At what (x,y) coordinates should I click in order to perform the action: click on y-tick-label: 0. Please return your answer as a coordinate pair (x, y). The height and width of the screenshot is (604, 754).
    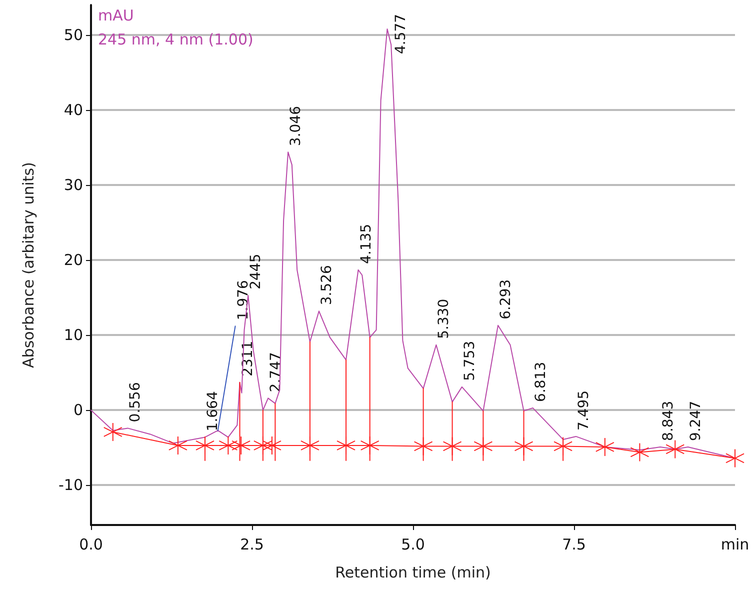
    Looking at the image, I should click on (78, 410).